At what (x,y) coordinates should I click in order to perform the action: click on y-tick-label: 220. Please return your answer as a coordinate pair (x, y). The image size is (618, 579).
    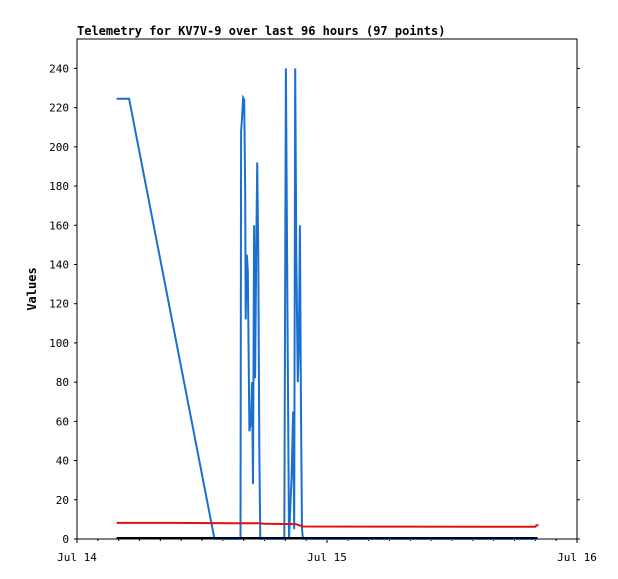
    Looking at the image, I should click on (59, 108).